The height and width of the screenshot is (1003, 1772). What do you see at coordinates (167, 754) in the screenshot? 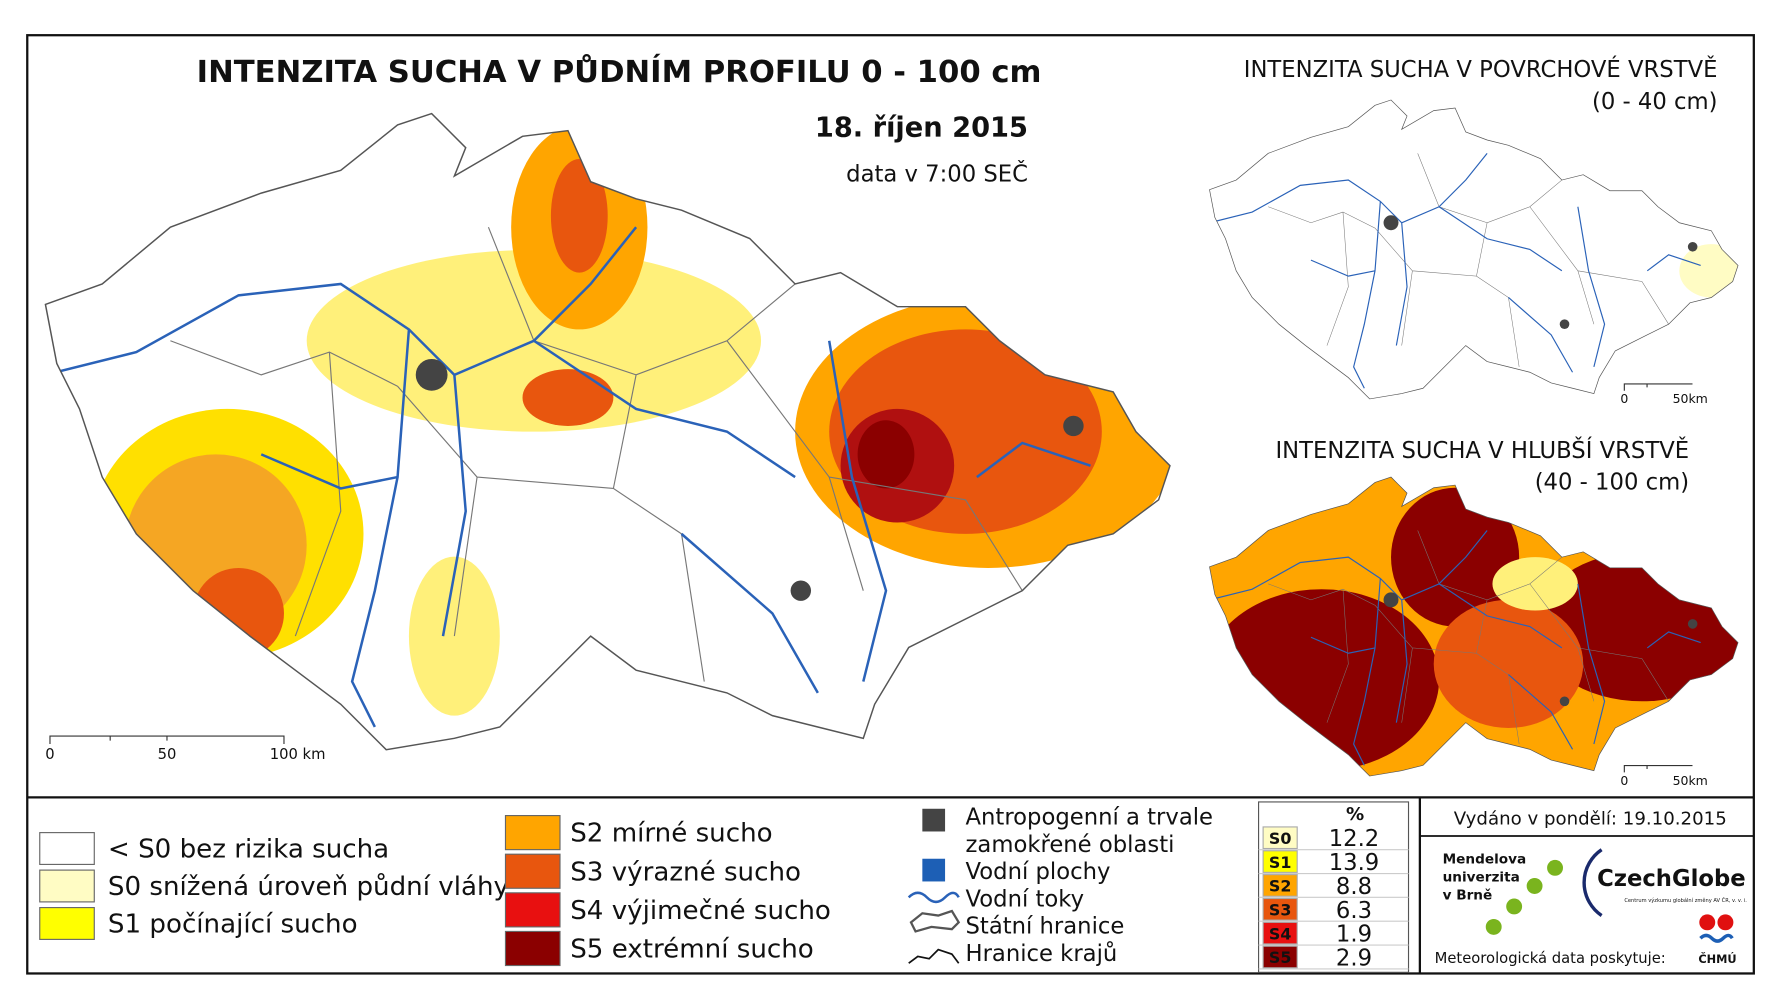
I see `scale-label: 50` at bounding box center [167, 754].